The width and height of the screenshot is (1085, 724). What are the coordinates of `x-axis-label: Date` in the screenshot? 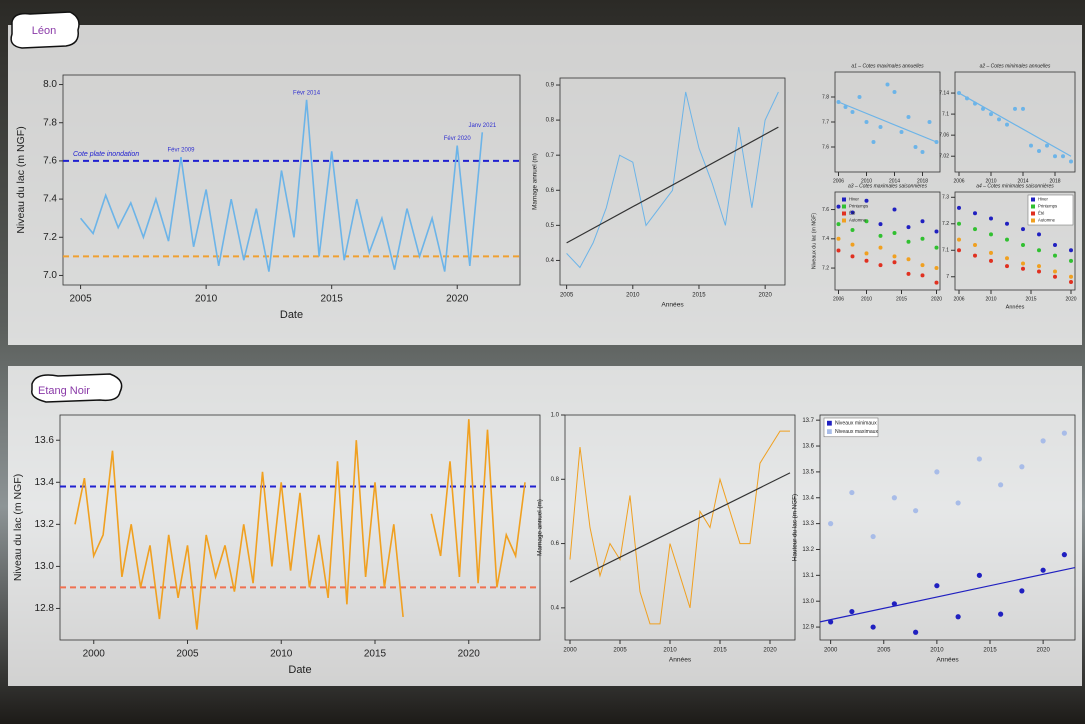 It's located at (299, 670).